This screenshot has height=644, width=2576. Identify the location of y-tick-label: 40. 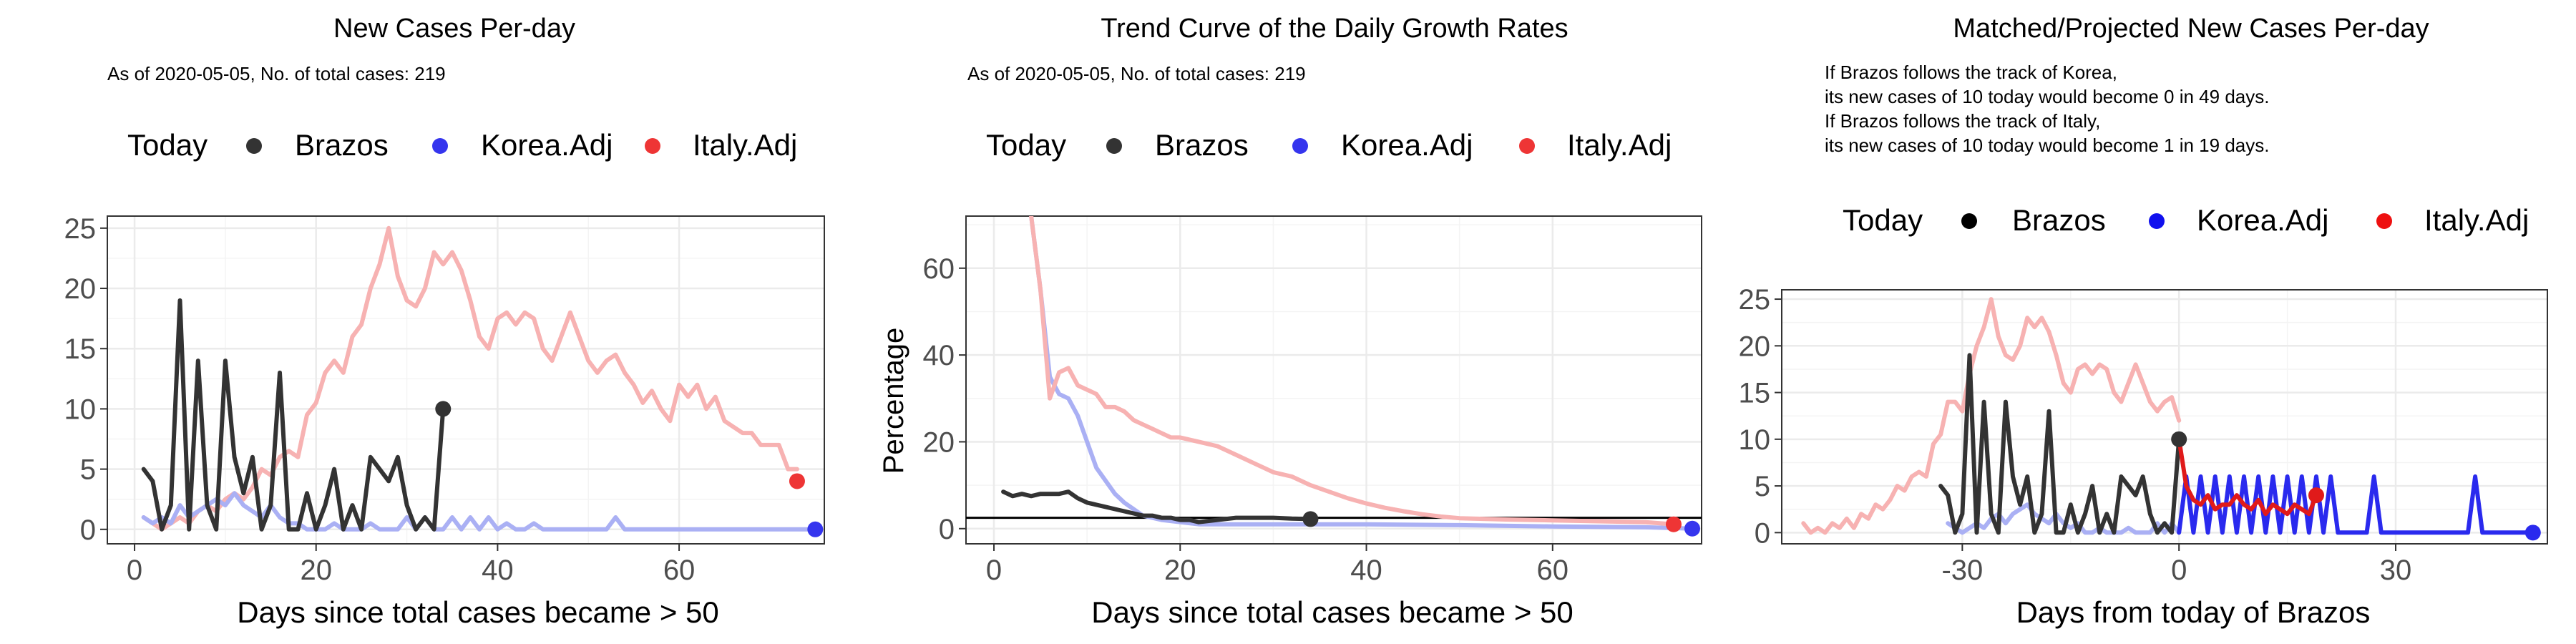
(939, 355).